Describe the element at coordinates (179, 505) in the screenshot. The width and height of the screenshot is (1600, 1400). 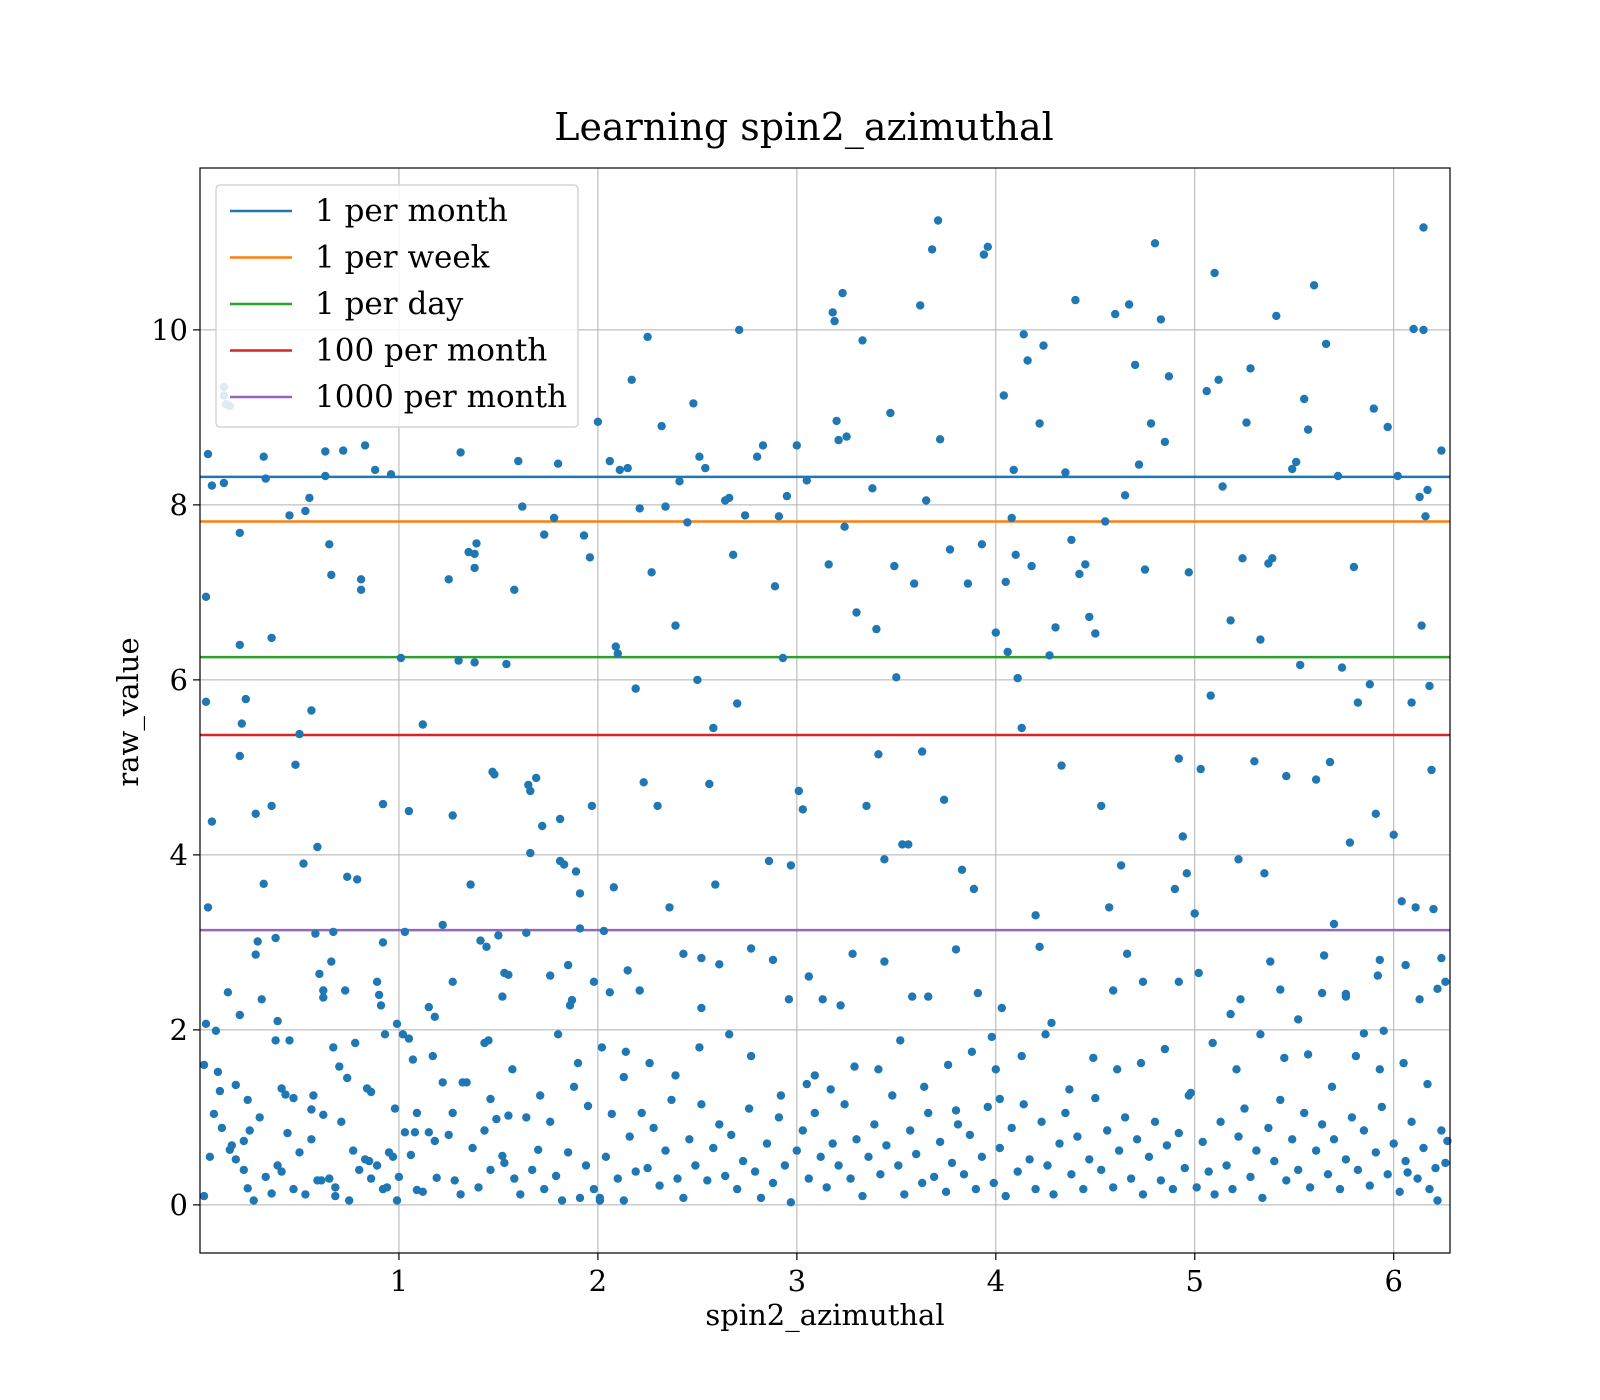
I see `y-tick-label: 8` at that location.